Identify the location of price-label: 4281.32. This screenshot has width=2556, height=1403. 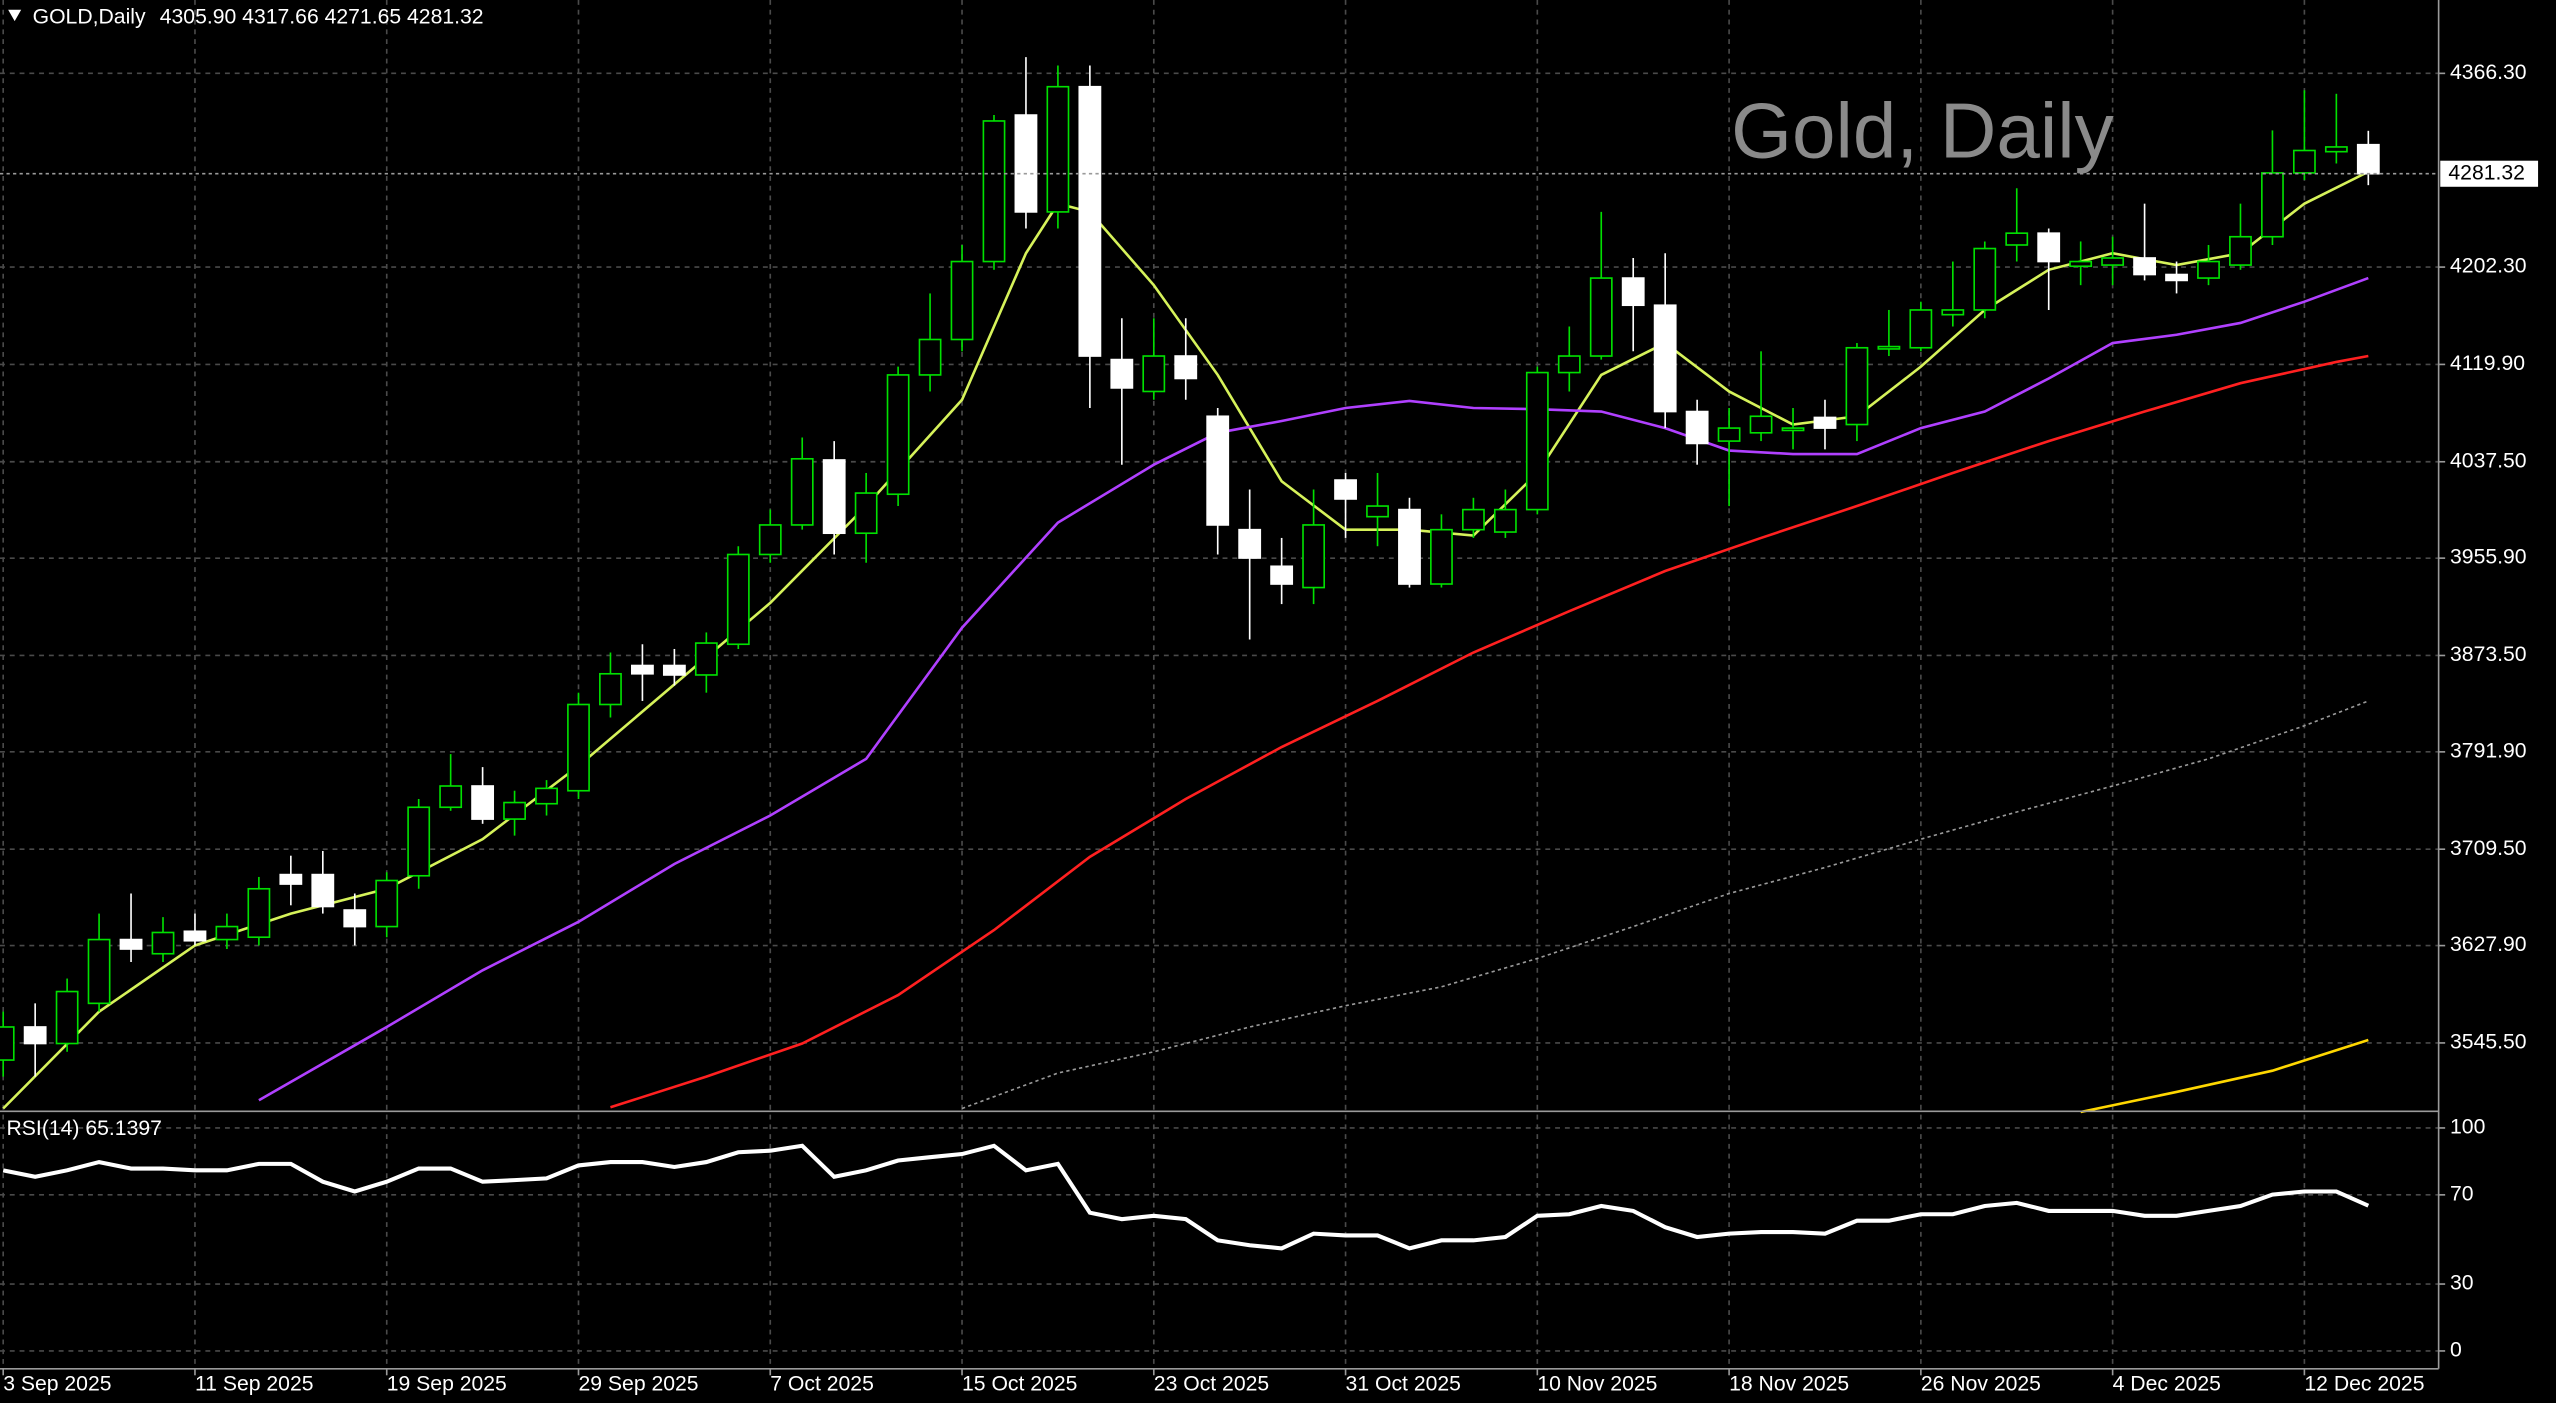
(2486, 172).